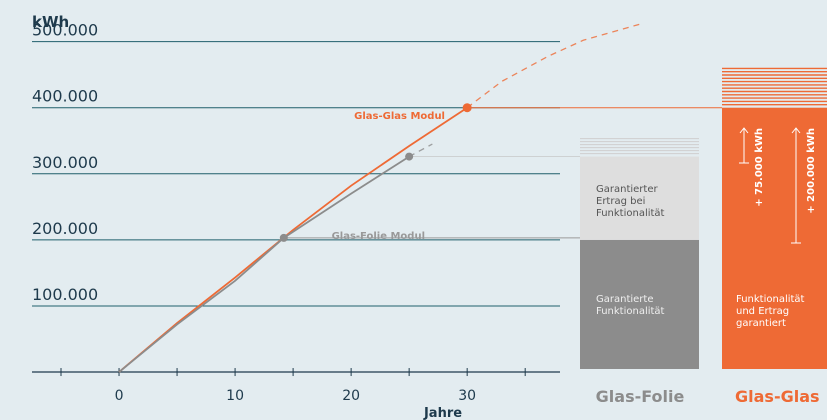 Image resolution: width=827 pixels, height=420 pixels. Describe the element at coordinates (811, 171) in the screenshot. I see `arrow-plus-200000-label: + 200.000 kWh` at that location.